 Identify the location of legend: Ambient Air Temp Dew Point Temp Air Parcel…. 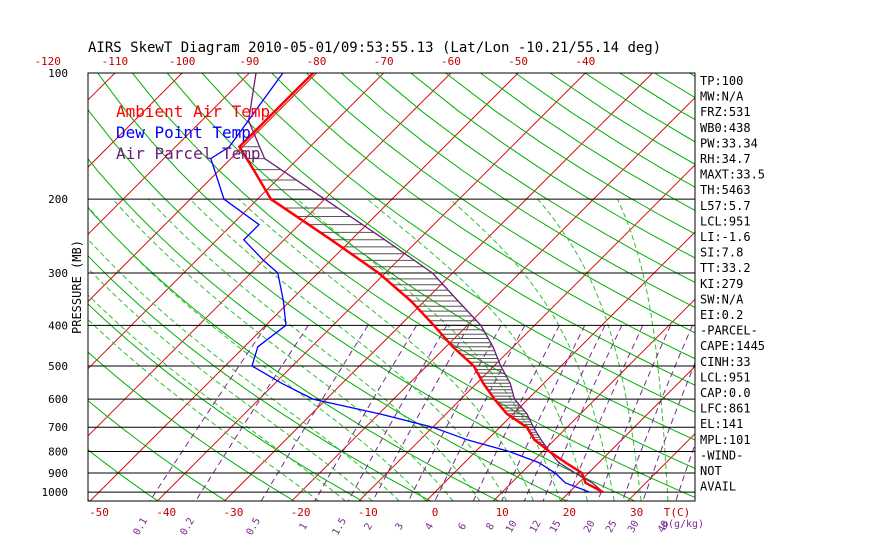
(193, 132).